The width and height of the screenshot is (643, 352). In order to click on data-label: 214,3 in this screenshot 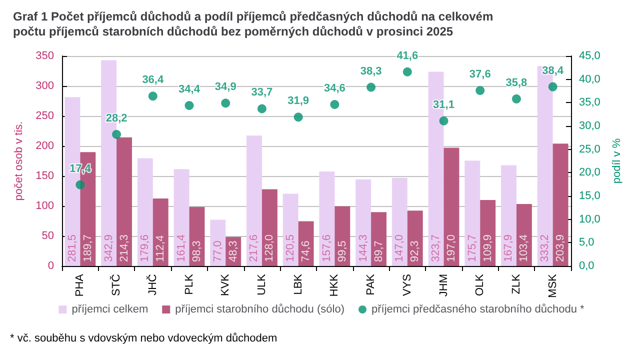, I will do `click(124, 248)`.